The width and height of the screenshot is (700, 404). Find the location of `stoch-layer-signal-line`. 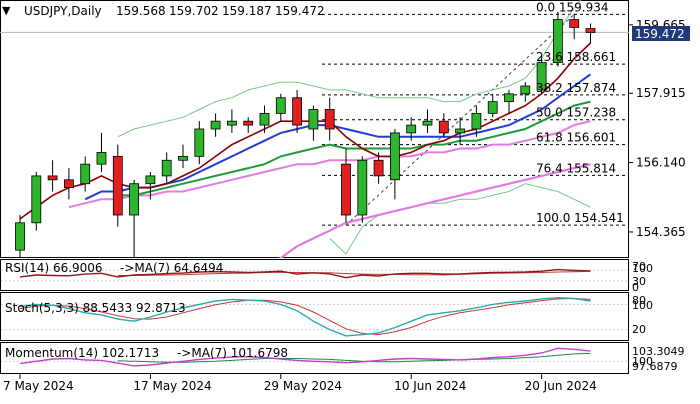

stoch-layer-signal-line is located at coordinates (305, 316).